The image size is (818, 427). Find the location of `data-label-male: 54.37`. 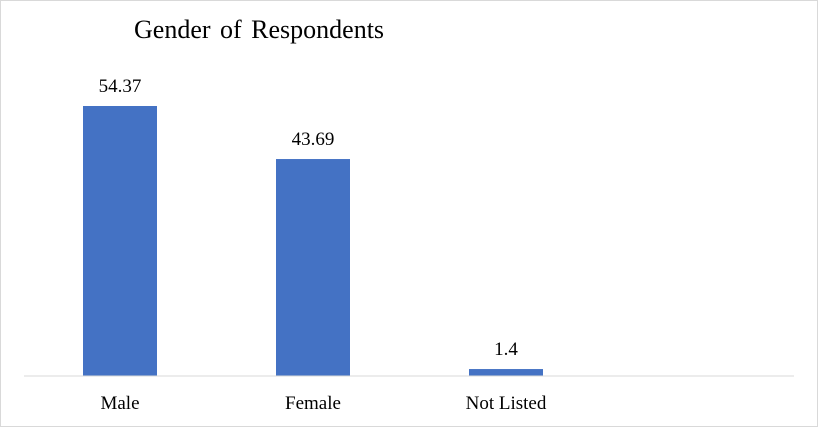

data-label-male: 54.37 is located at coordinates (120, 86).